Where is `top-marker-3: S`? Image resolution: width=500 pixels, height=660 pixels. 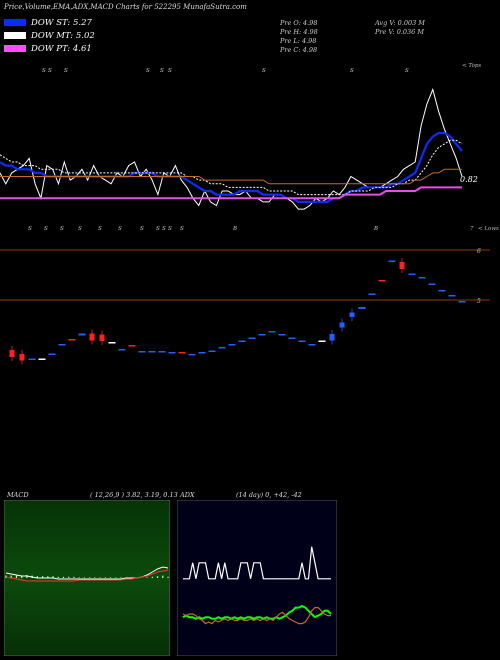
top-marker-3: S is located at coordinates (148, 71).